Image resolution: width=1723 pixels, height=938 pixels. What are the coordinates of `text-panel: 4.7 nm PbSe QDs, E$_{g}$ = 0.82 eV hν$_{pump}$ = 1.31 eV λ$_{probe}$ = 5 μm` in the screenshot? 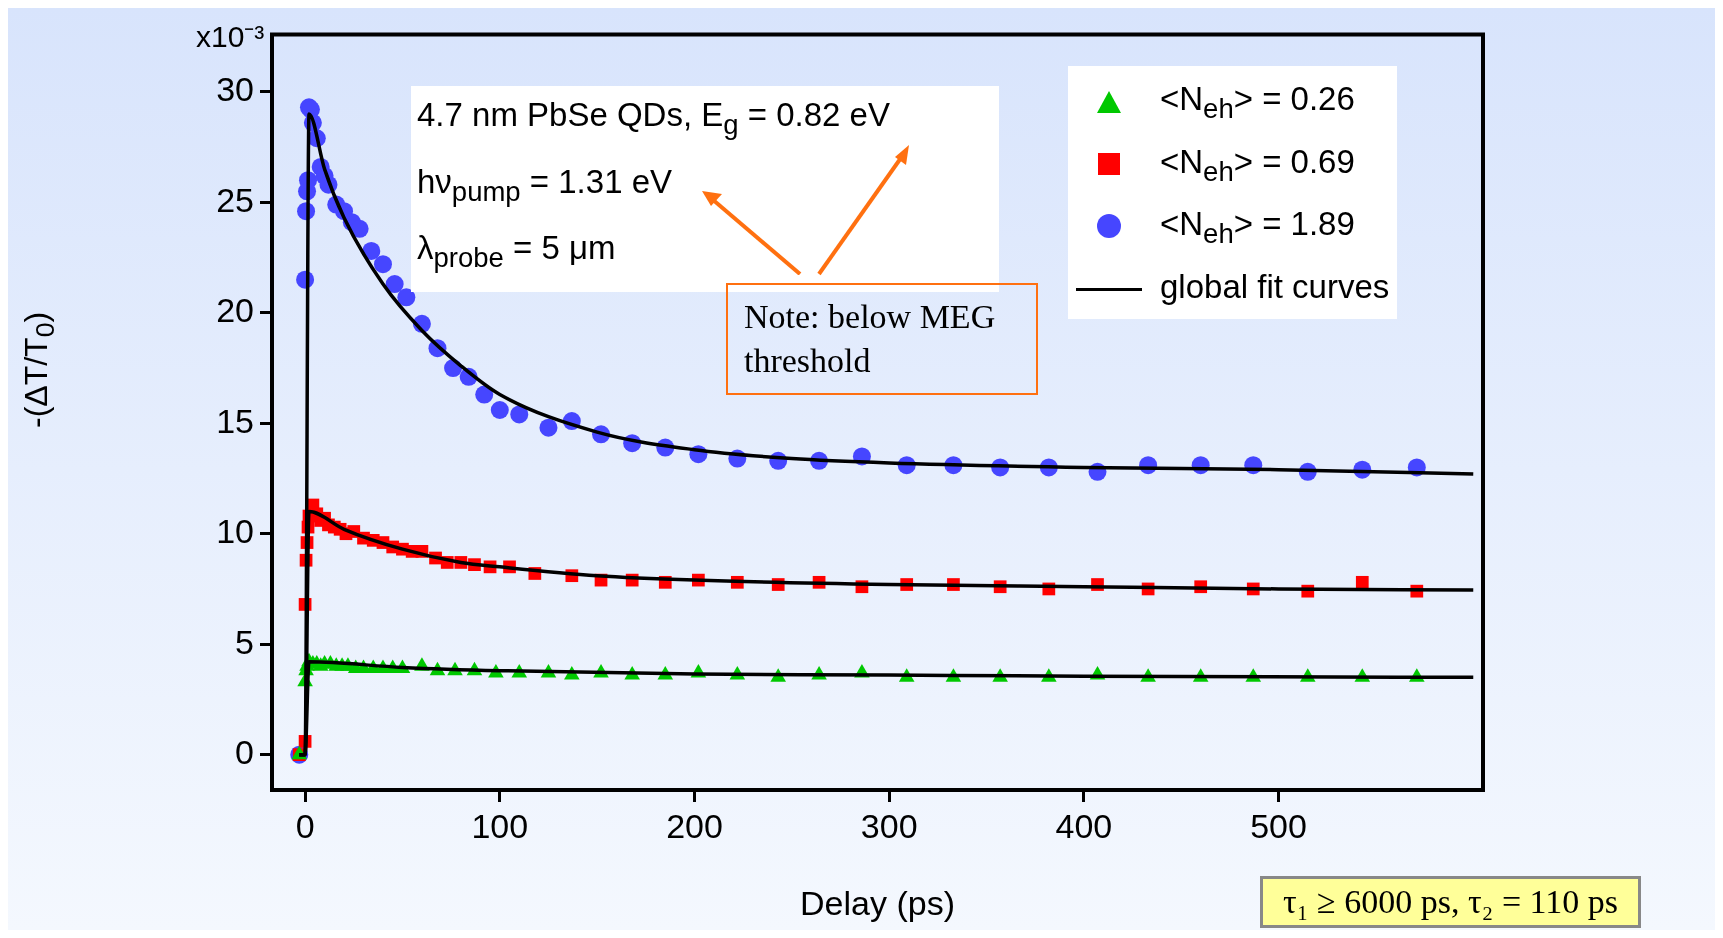 It's located at (705, 189).